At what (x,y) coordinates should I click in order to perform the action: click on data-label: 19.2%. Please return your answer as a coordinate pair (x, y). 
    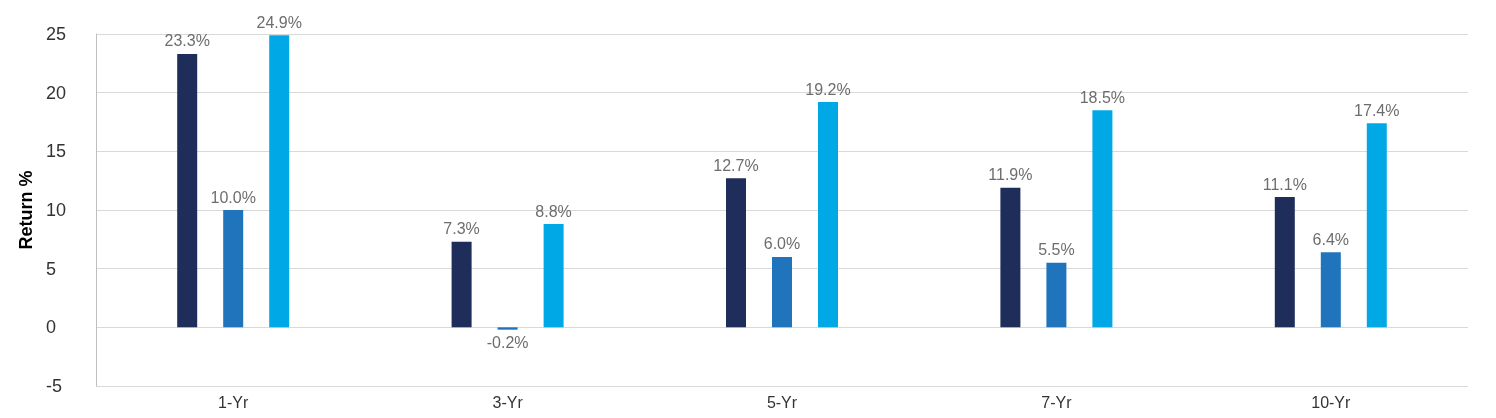
    Looking at the image, I should click on (828, 89).